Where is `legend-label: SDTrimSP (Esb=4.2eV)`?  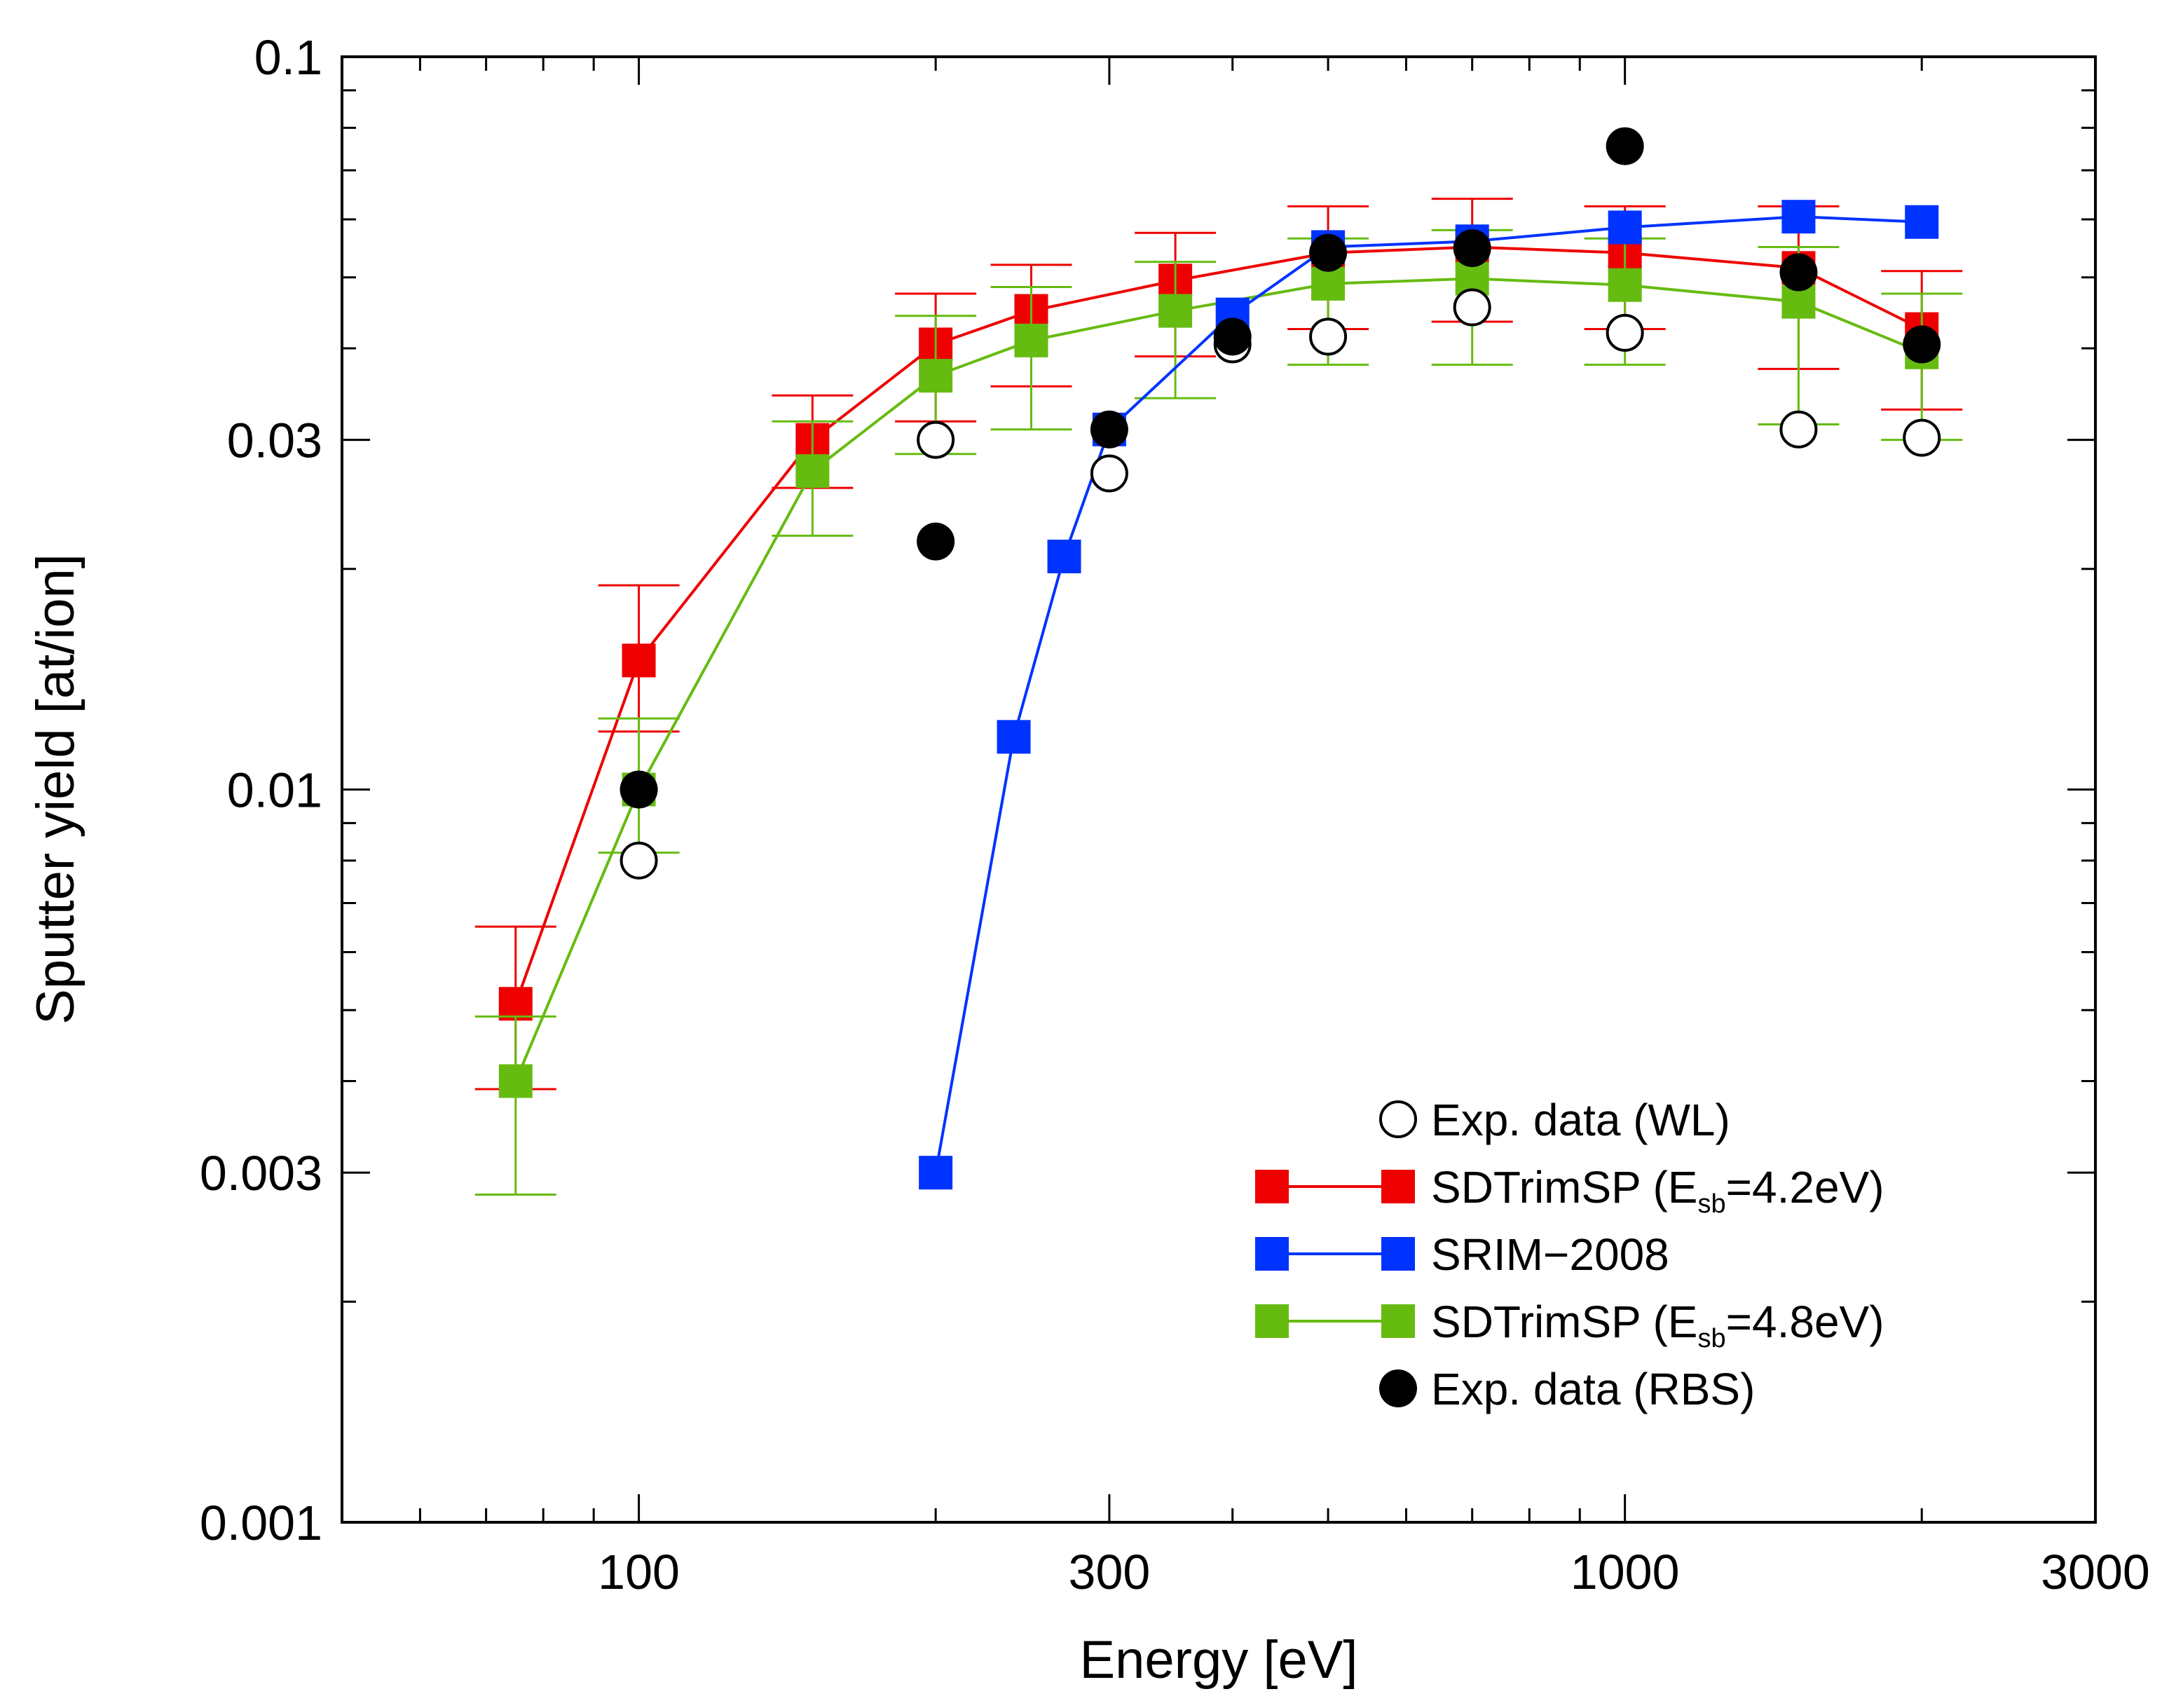 legend-label: SDTrimSP (Esb=4.2eV) is located at coordinates (1657, 1190).